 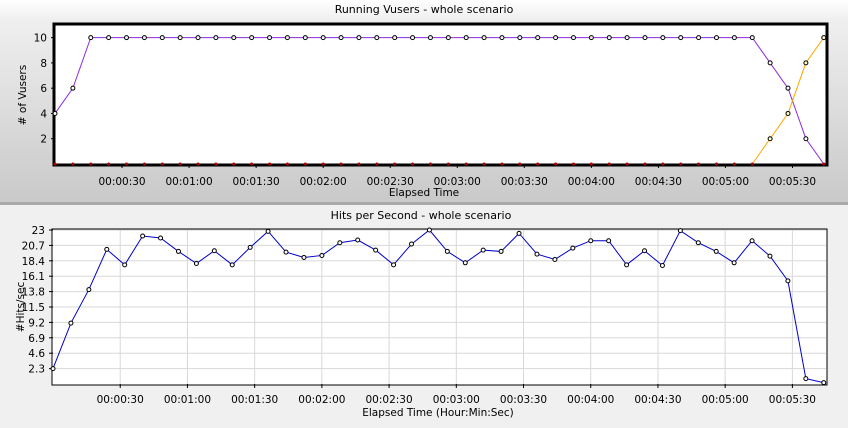 What do you see at coordinates (34, 262) in the screenshot?
I see `y-tick-label: 18.4` at bounding box center [34, 262].